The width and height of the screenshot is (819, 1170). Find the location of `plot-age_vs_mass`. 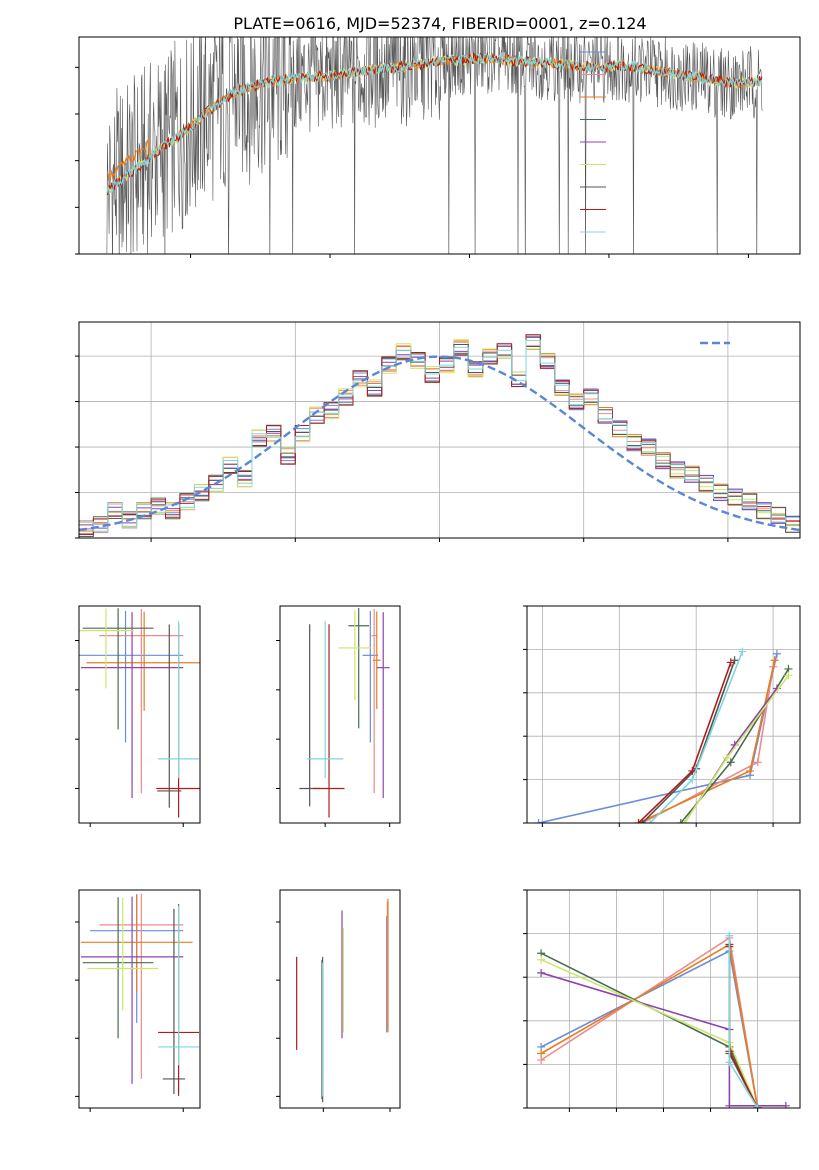

plot-age_vs_mass is located at coordinates (333, 733).